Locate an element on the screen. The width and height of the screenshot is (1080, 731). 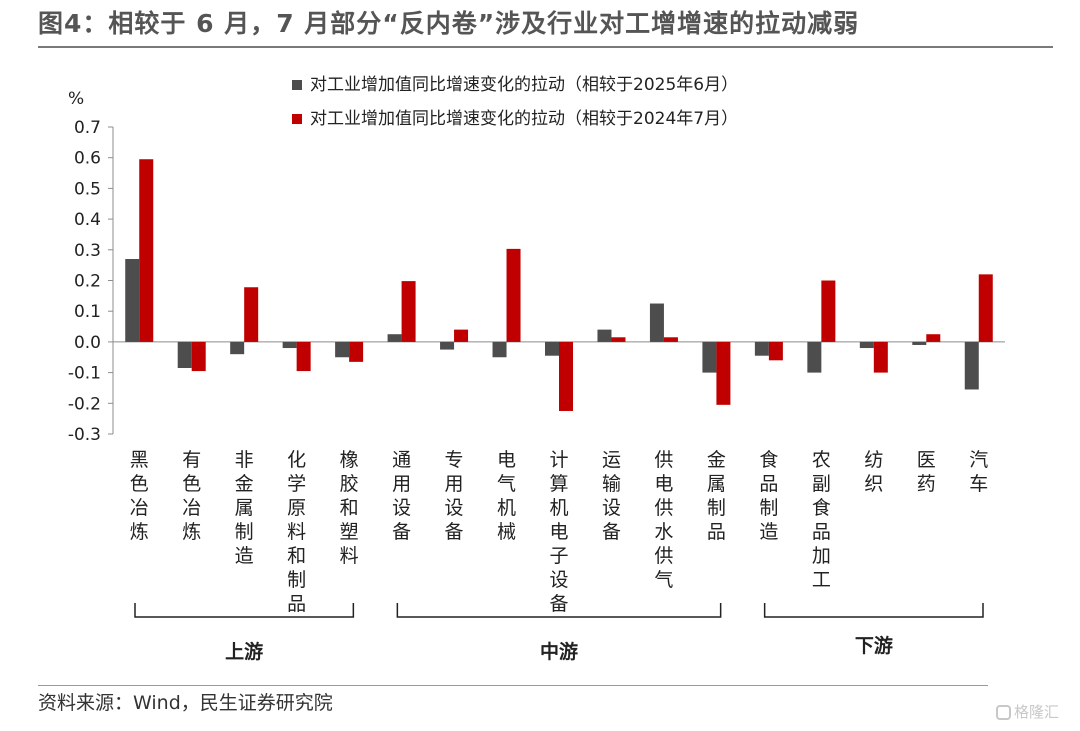
category-label-char: 胶 is located at coordinates (349, 484).